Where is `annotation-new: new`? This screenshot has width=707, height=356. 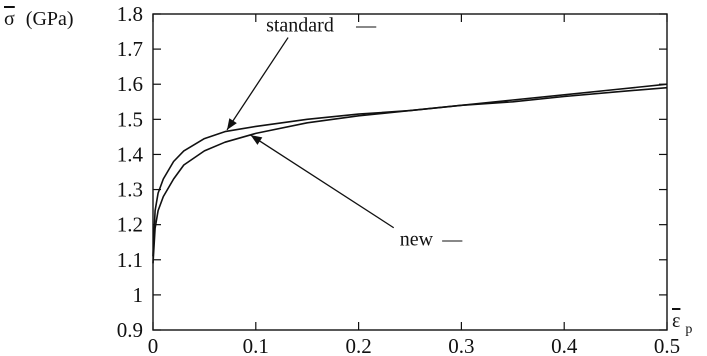
annotation-new: new is located at coordinates (417, 240).